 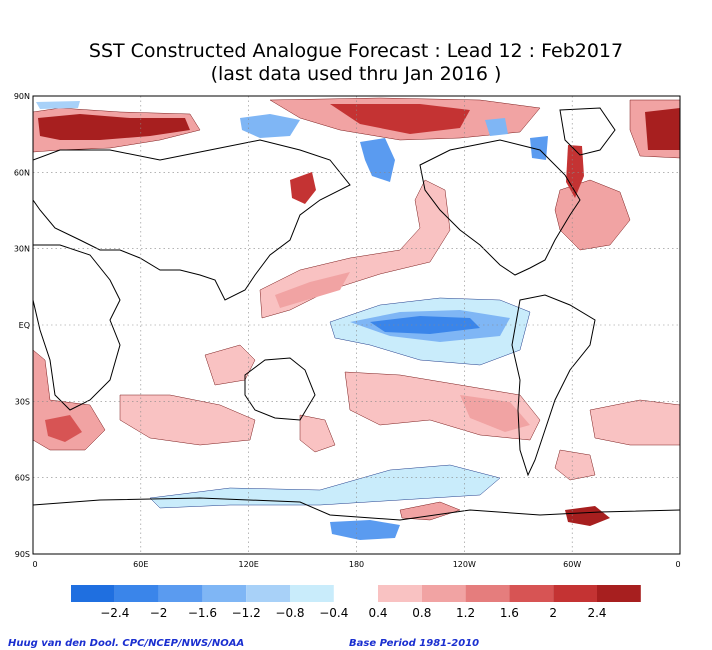 I want to click on coast-north-america, so click(x=500, y=207).